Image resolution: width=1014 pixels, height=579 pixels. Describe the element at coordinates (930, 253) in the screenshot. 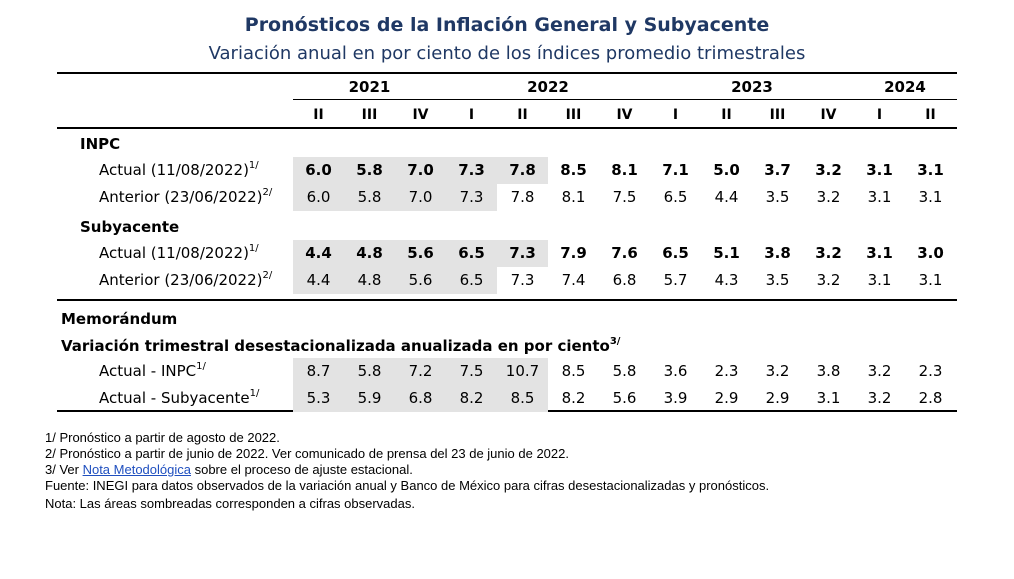

I see `table-cell: 3.0` at that location.